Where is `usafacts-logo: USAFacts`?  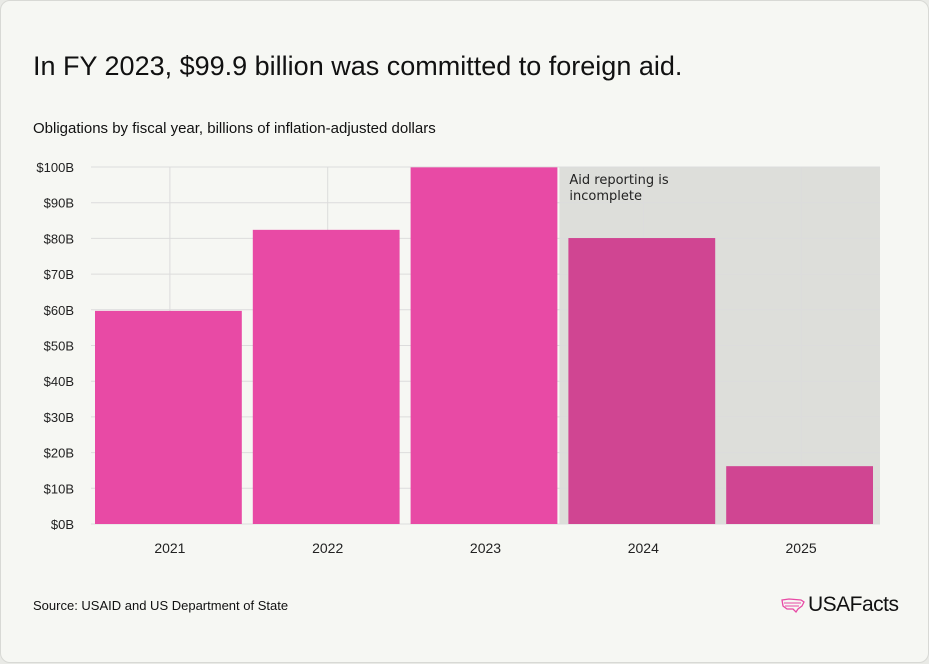 usafacts-logo: USAFacts is located at coordinates (840, 605).